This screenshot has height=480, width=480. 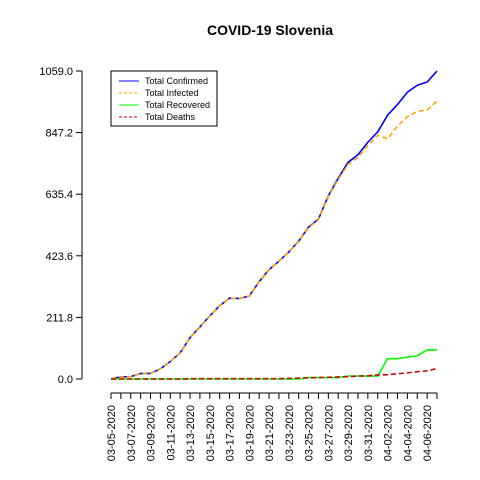 What do you see at coordinates (389, 433) in the screenshot?
I see `x-tick-label: 04-02-2020` at bounding box center [389, 433].